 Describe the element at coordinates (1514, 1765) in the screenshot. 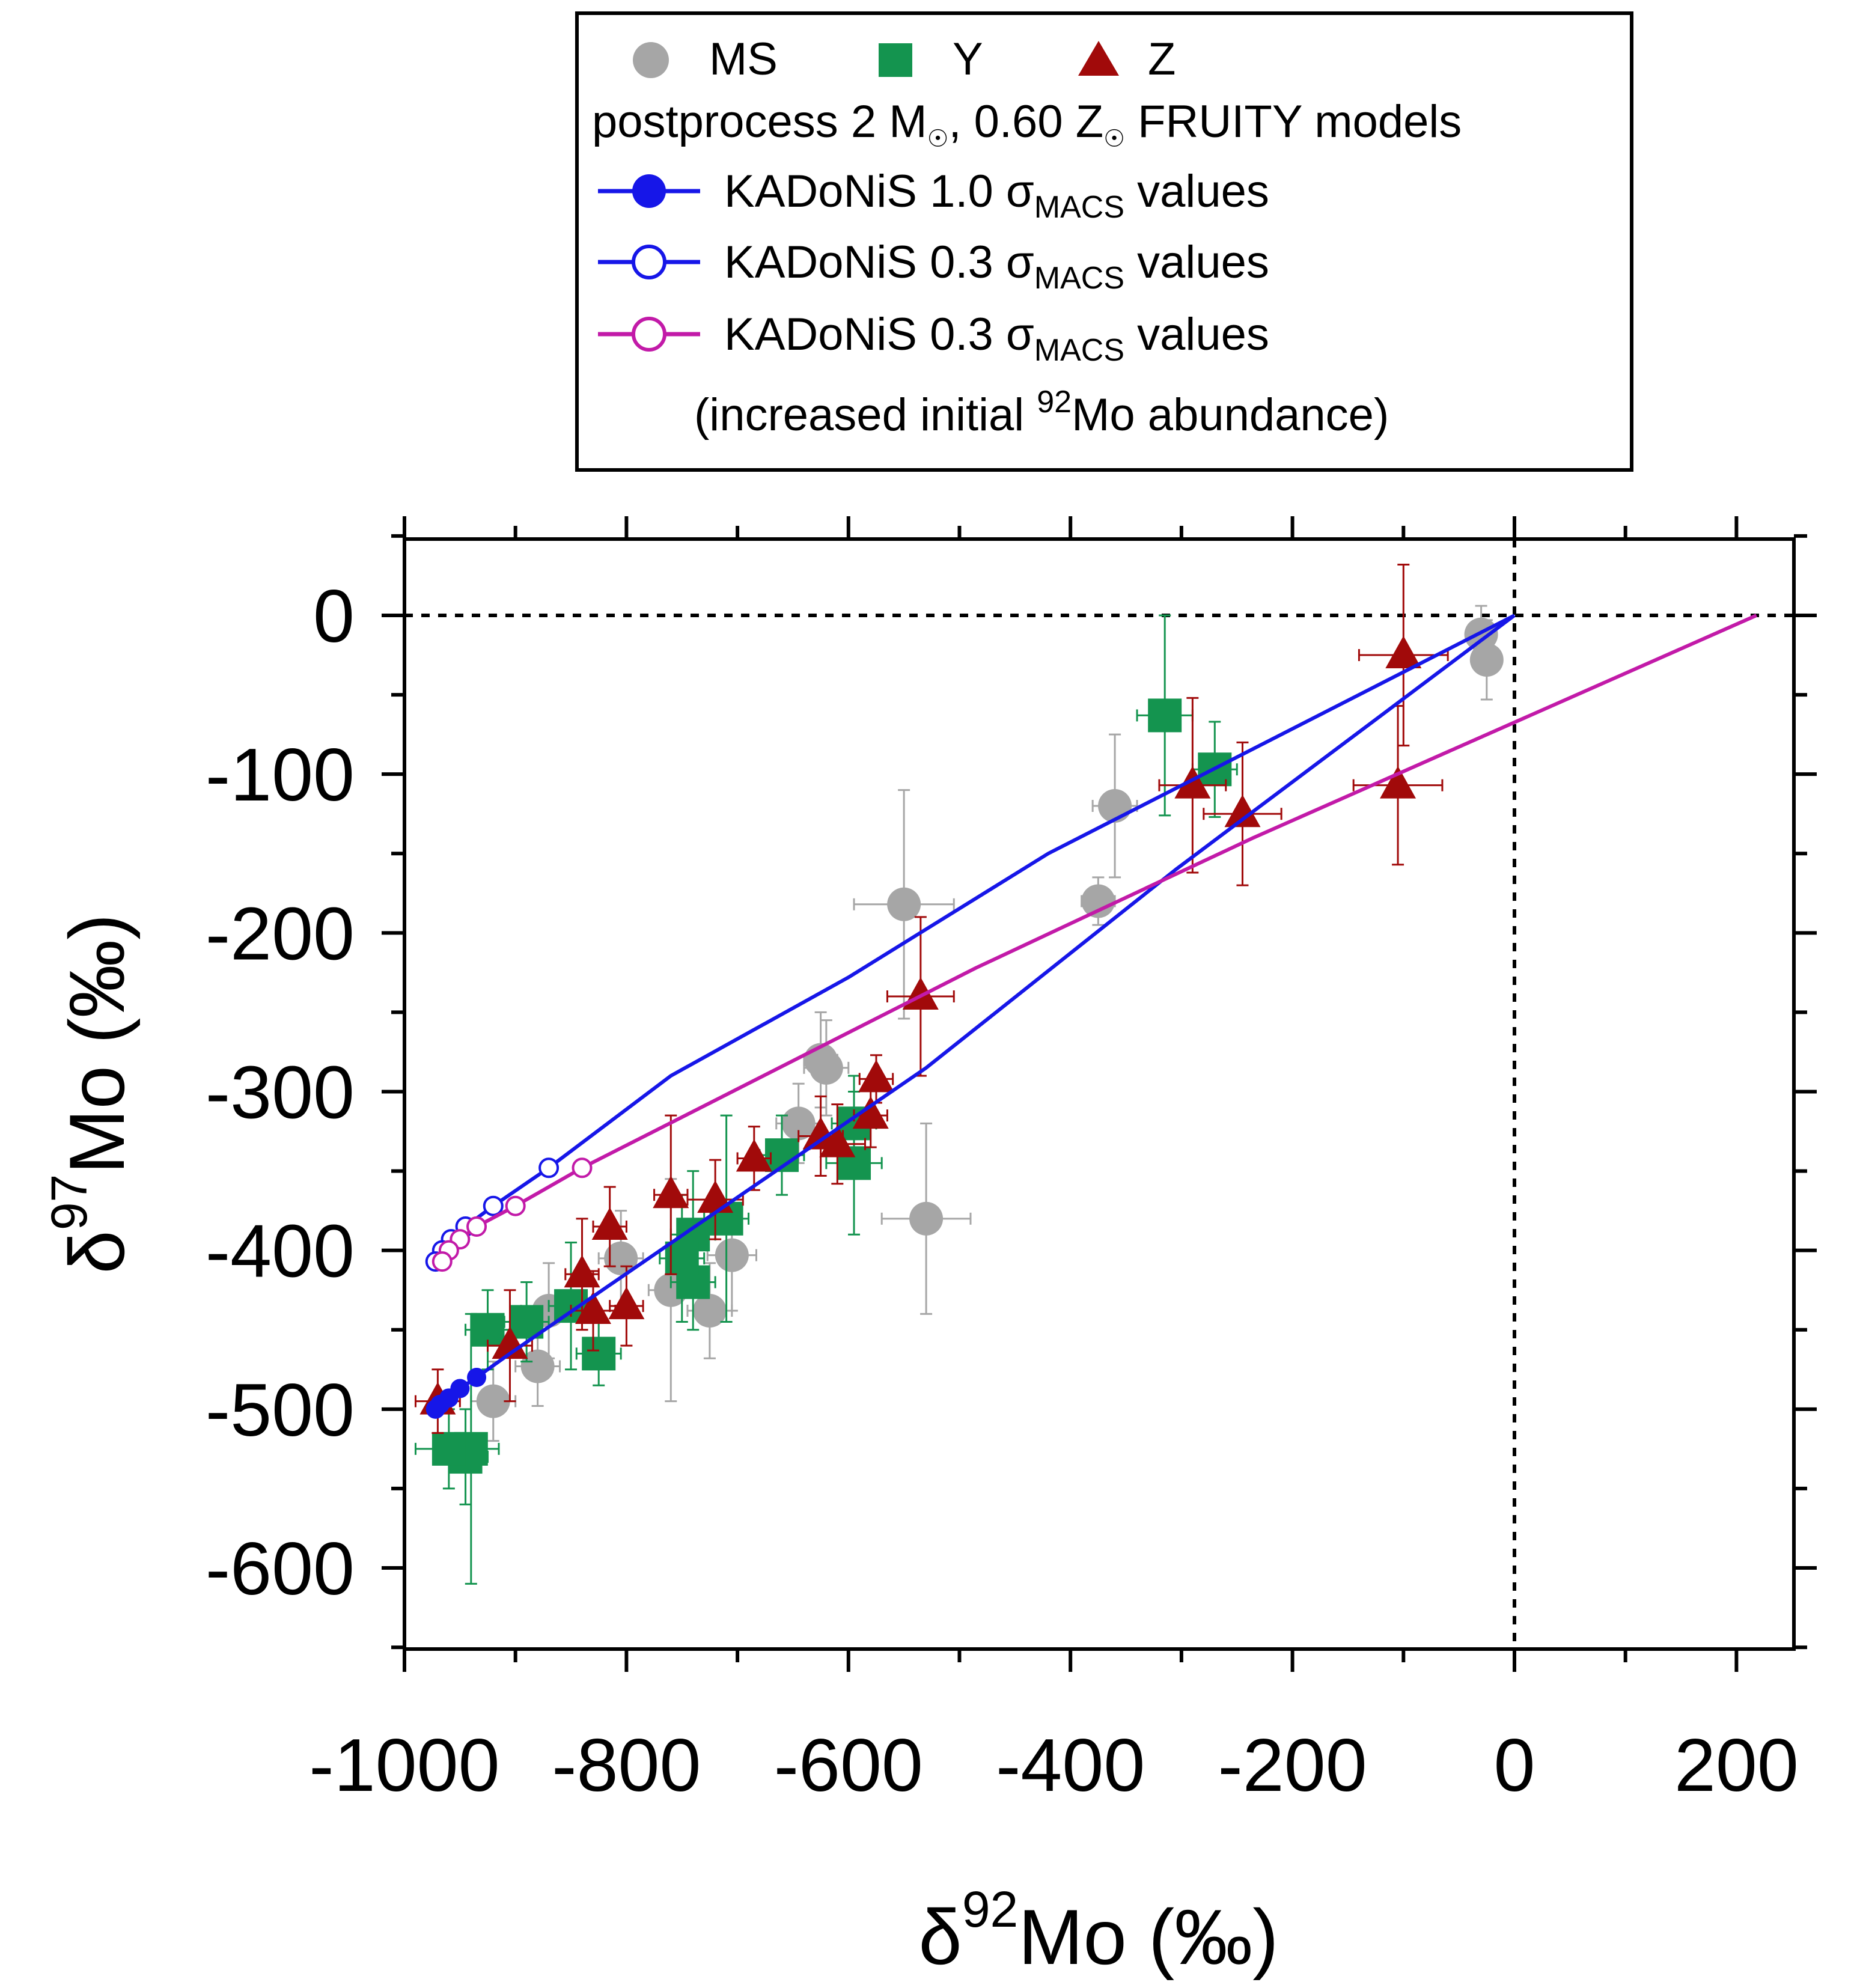

I see `x-tick-label: 0` at that location.